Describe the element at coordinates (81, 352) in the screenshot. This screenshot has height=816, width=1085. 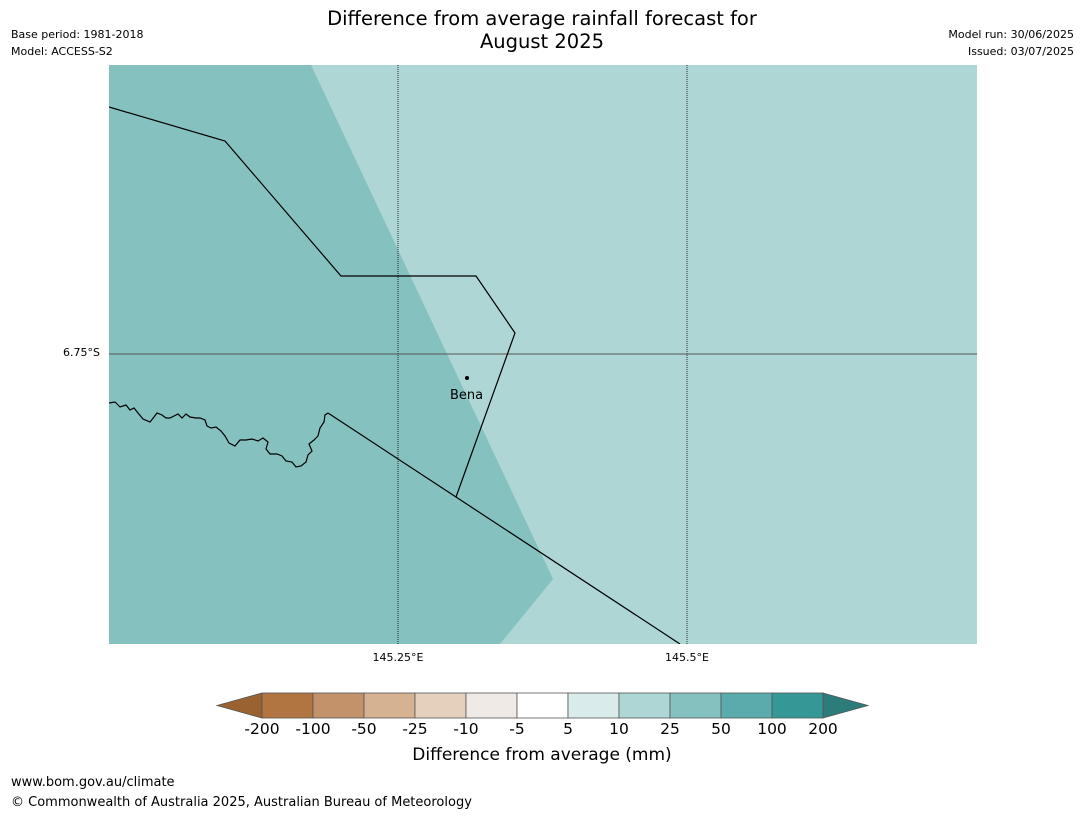
I see `lat-label: 6.75°S` at that location.